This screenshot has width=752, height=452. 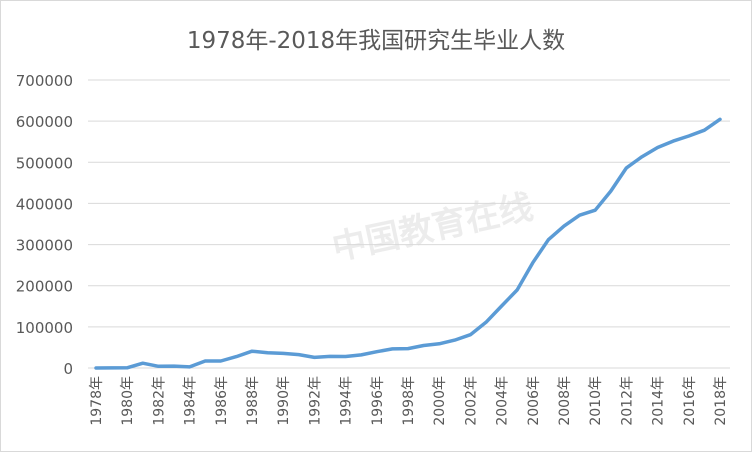 What do you see at coordinates (596, 401) in the screenshot?
I see `x-tick-label: 2010年` at bounding box center [596, 401].